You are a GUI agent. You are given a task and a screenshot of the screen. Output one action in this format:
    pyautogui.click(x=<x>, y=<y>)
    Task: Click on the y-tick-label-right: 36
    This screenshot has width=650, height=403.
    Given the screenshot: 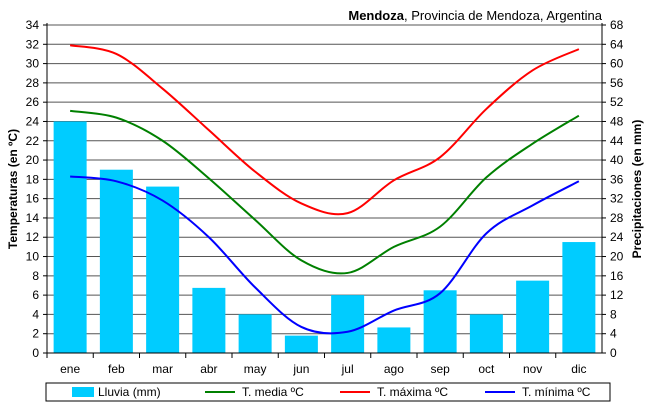 What is the action you would take?
    pyautogui.click(x=617, y=179)
    